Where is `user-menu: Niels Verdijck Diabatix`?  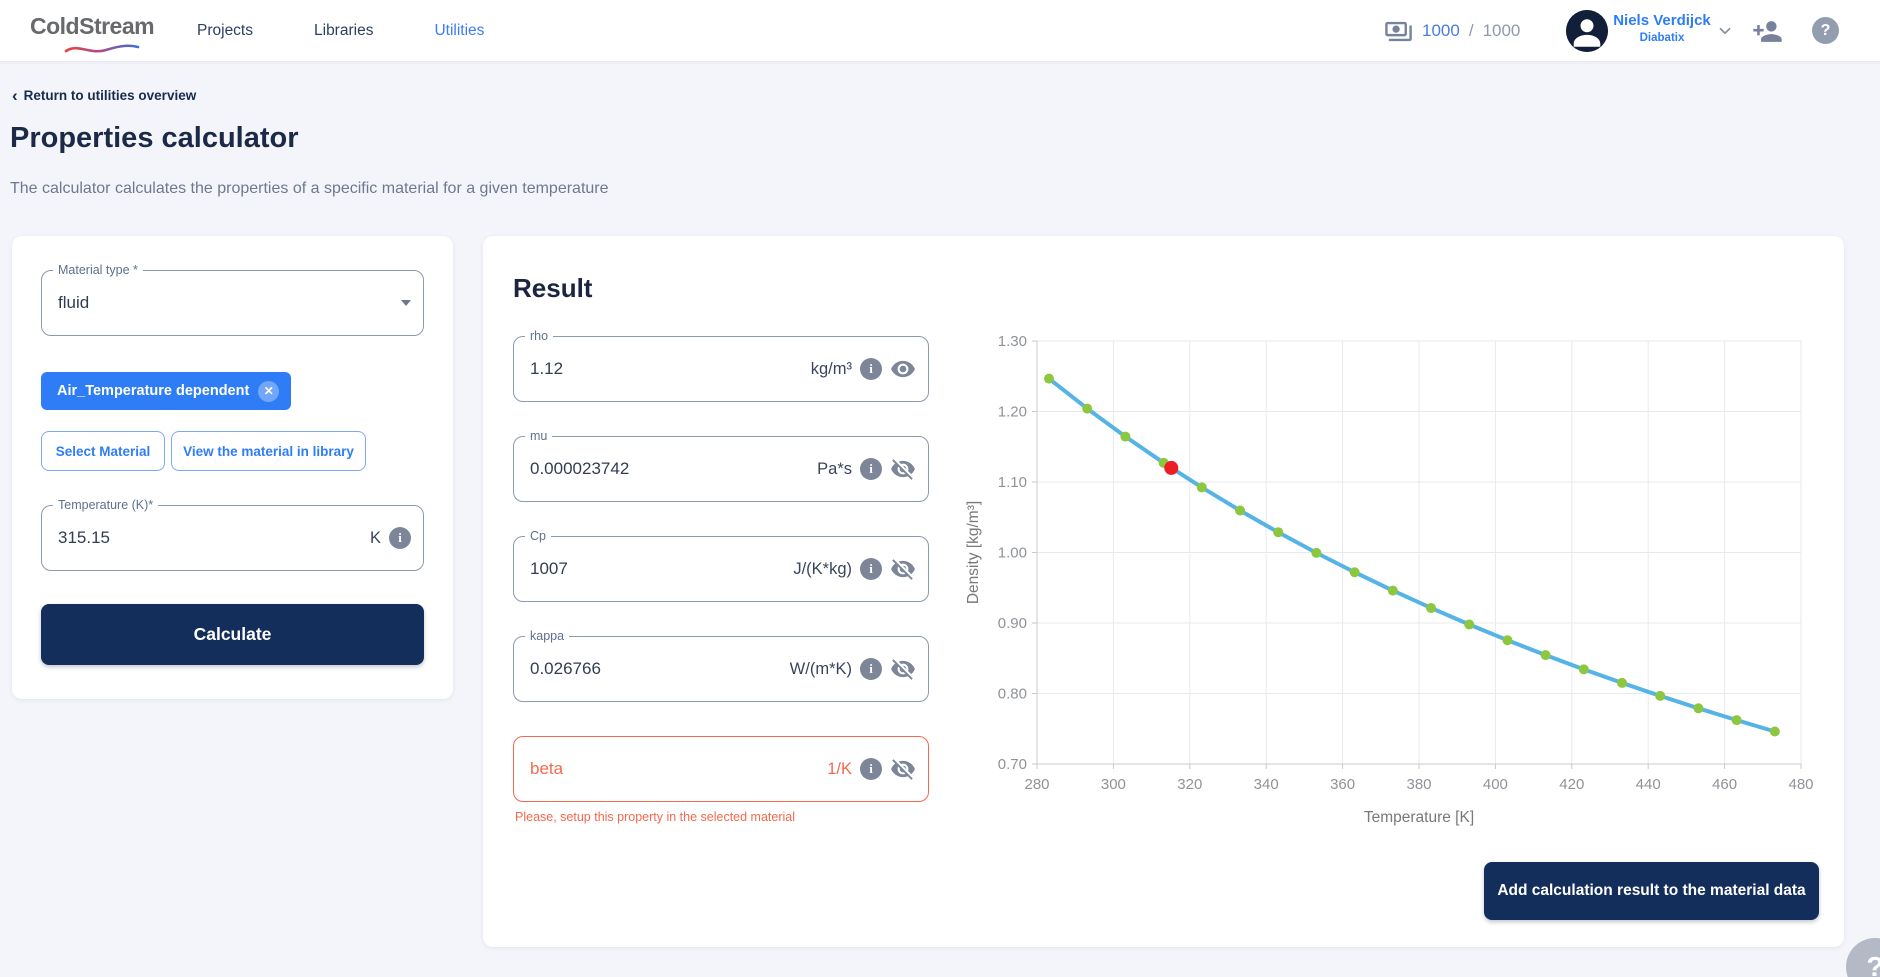 user-menu: Niels Verdijck Diabatix is located at coordinates (1662, 28).